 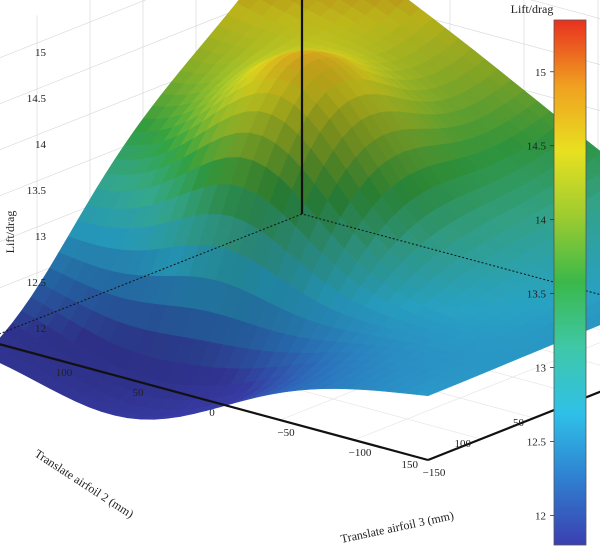 What do you see at coordinates (410, 465) in the screenshot?
I see `y-tick-label: 150` at bounding box center [410, 465].